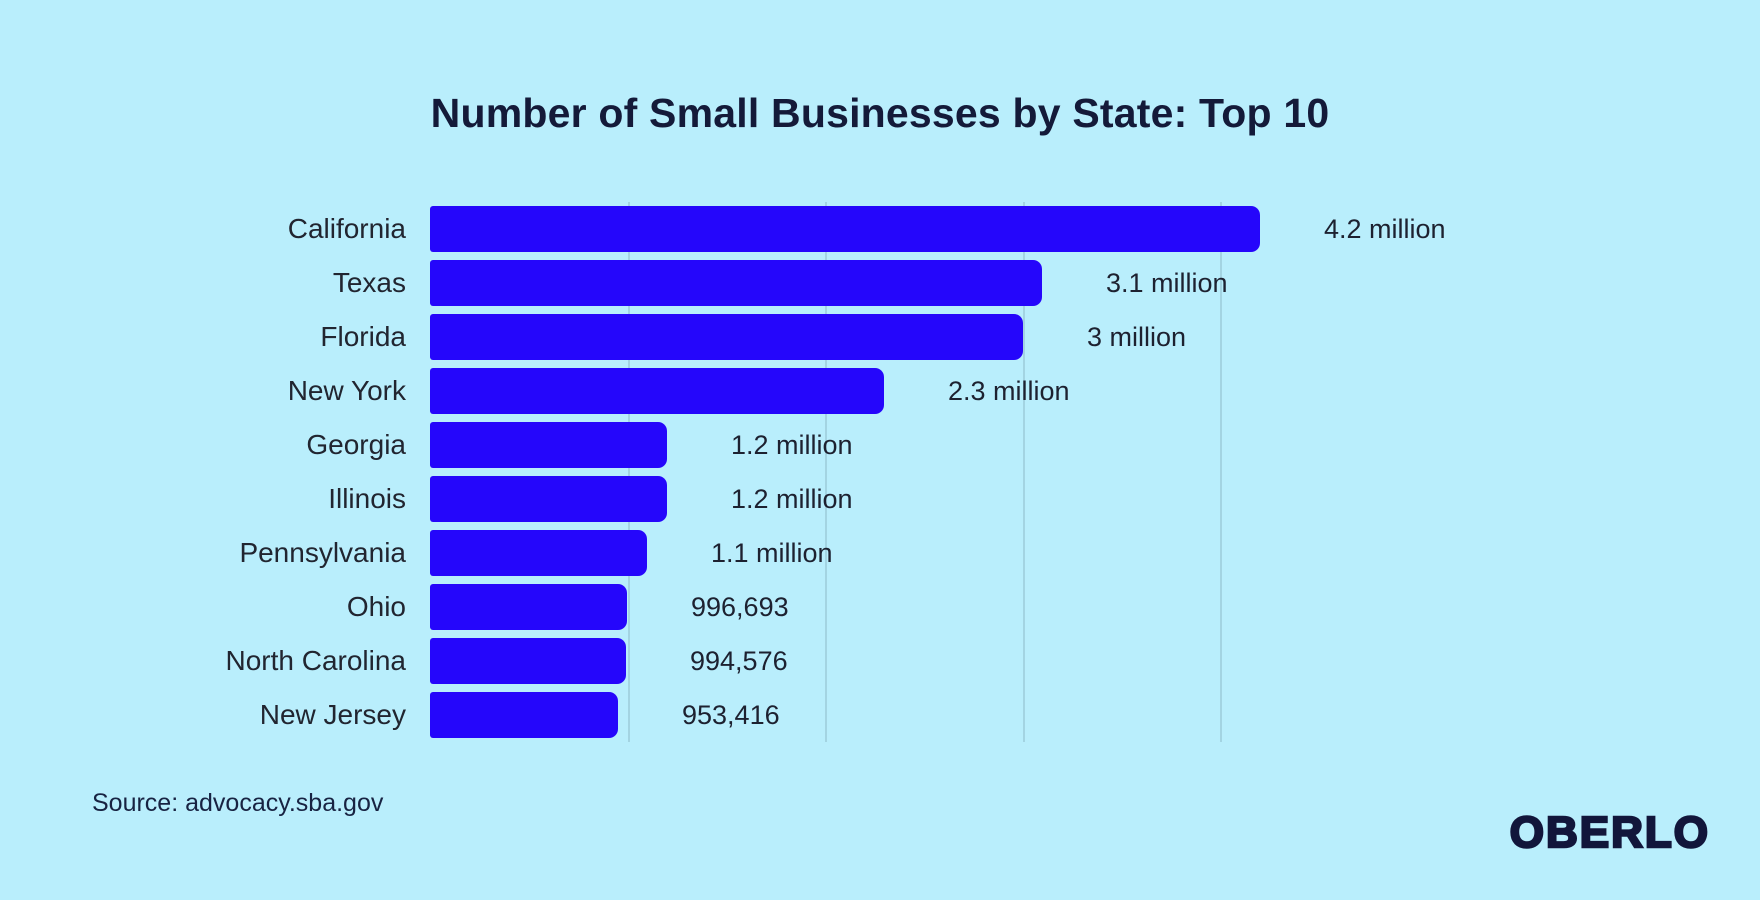 The image size is (1760, 900). I want to click on chart-row: California 4.2 million, so click(880, 229).